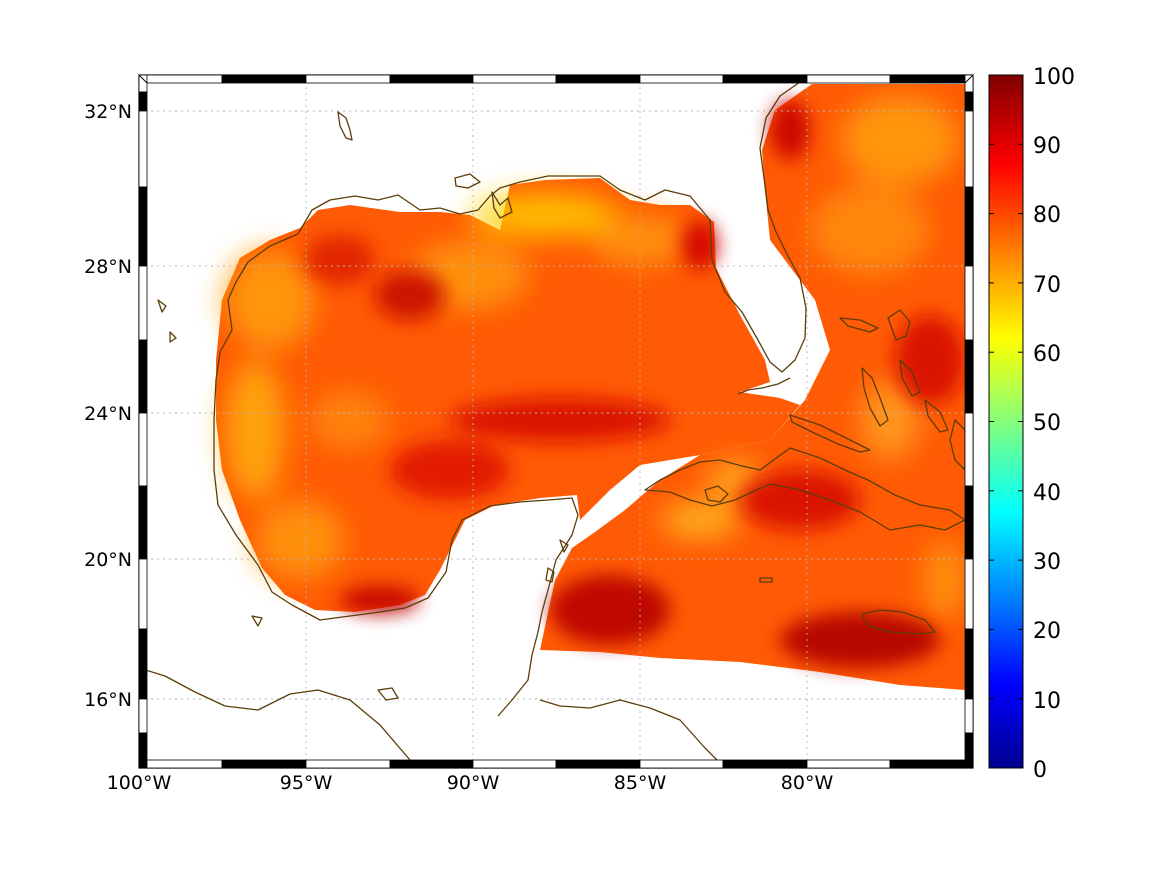  What do you see at coordinates (139, 783) in the screenshot?
I see `x-tick-label: 100°W` at bounding box center [139, 783].